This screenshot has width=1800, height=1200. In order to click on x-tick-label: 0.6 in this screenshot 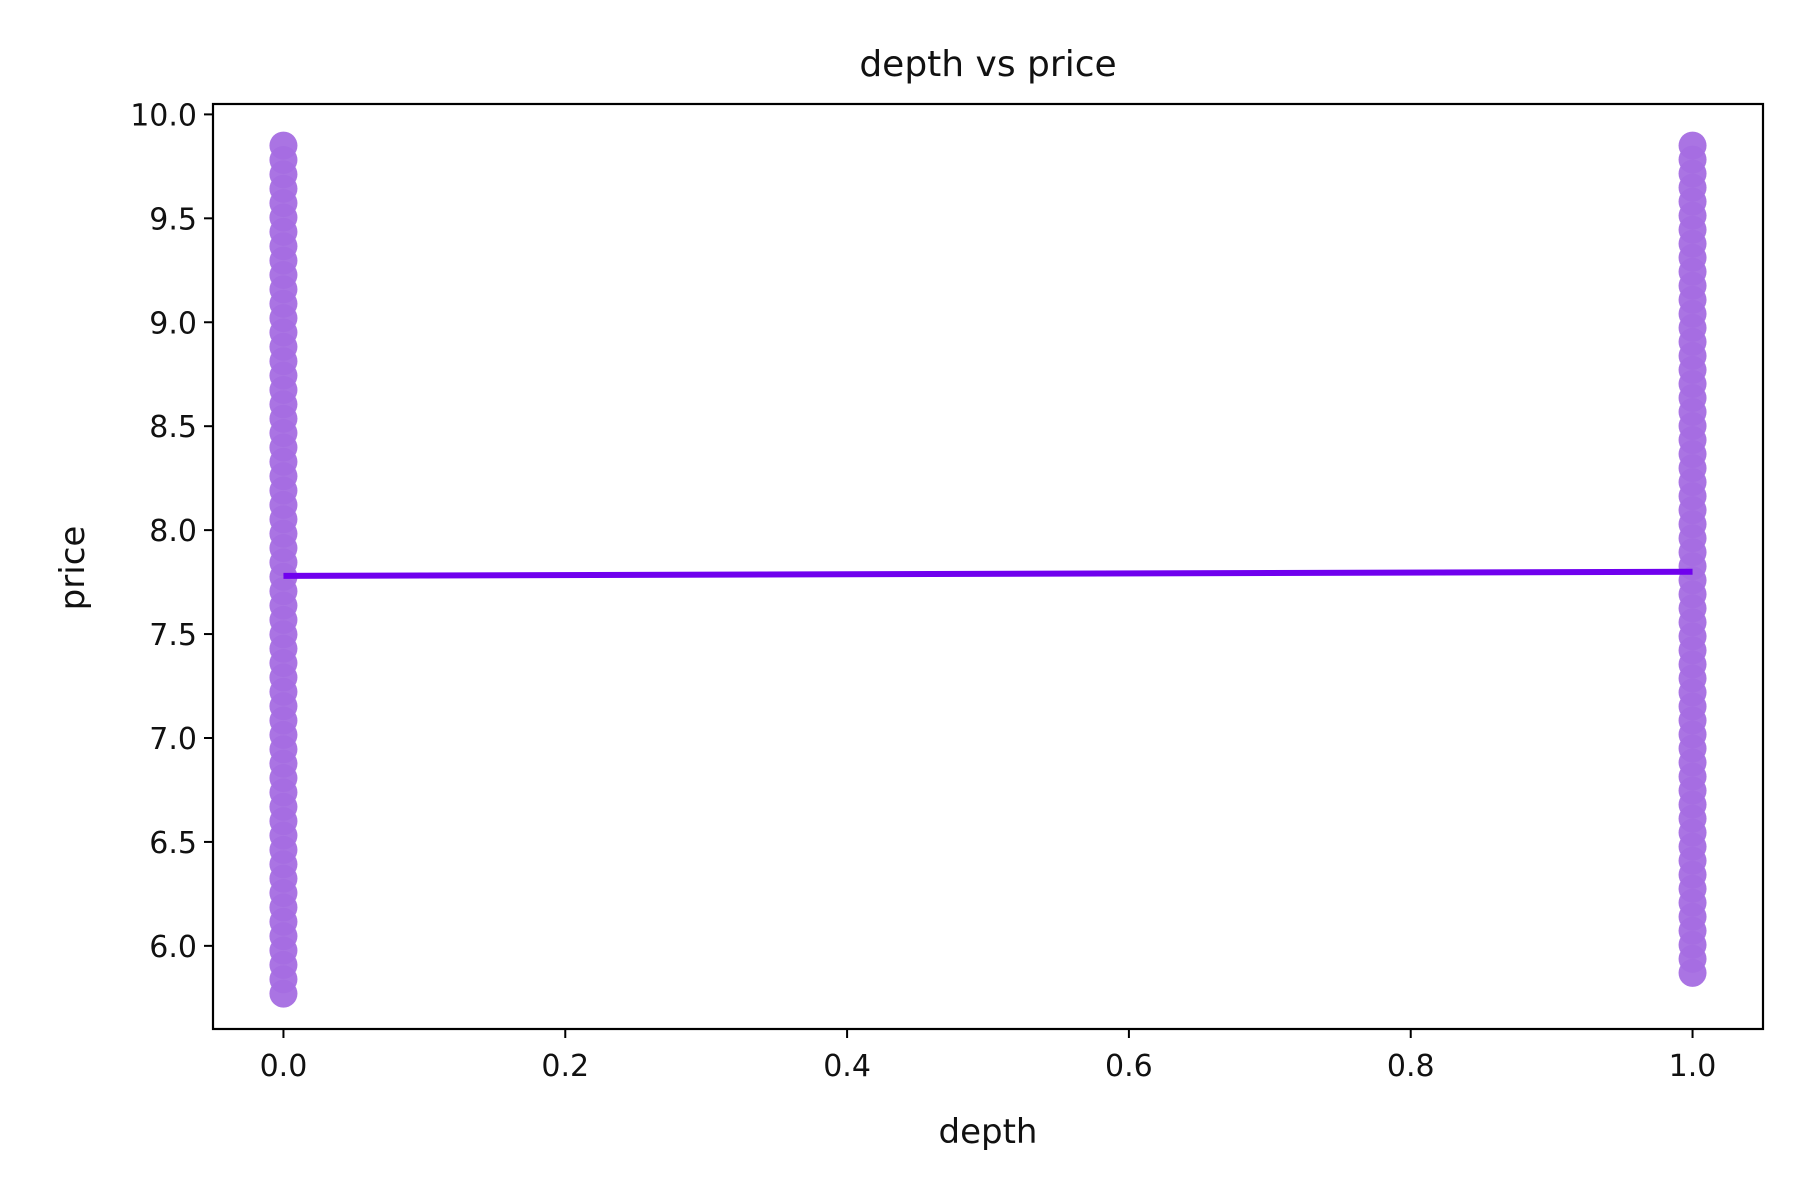, I will do `click(1129, 1066)`.